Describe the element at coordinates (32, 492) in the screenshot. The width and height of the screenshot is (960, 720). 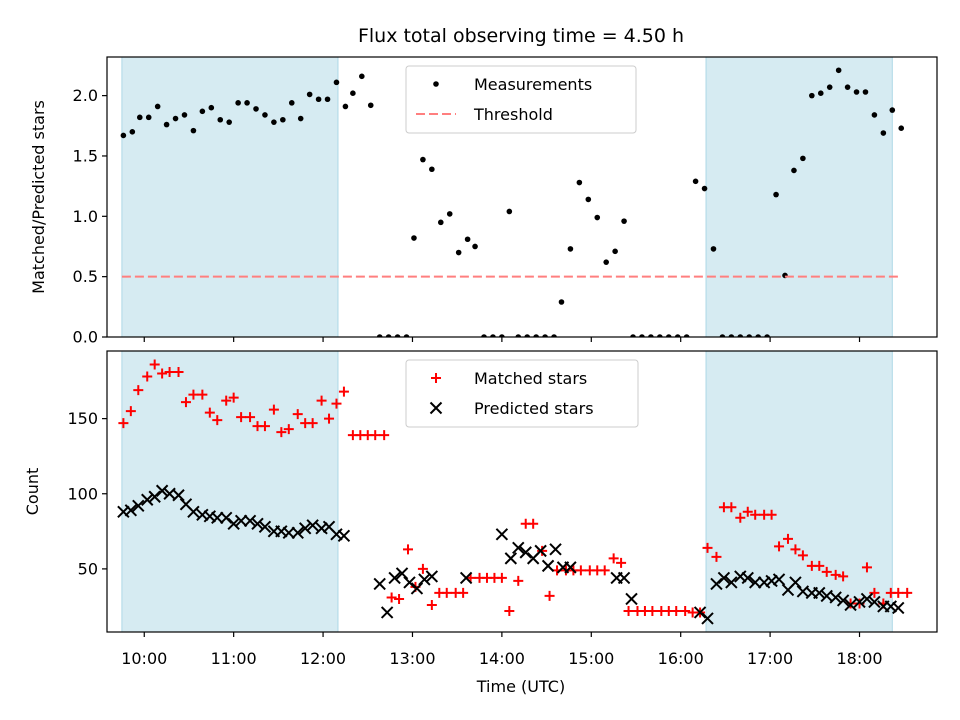
I see `y-axis-label: Count` at that location.